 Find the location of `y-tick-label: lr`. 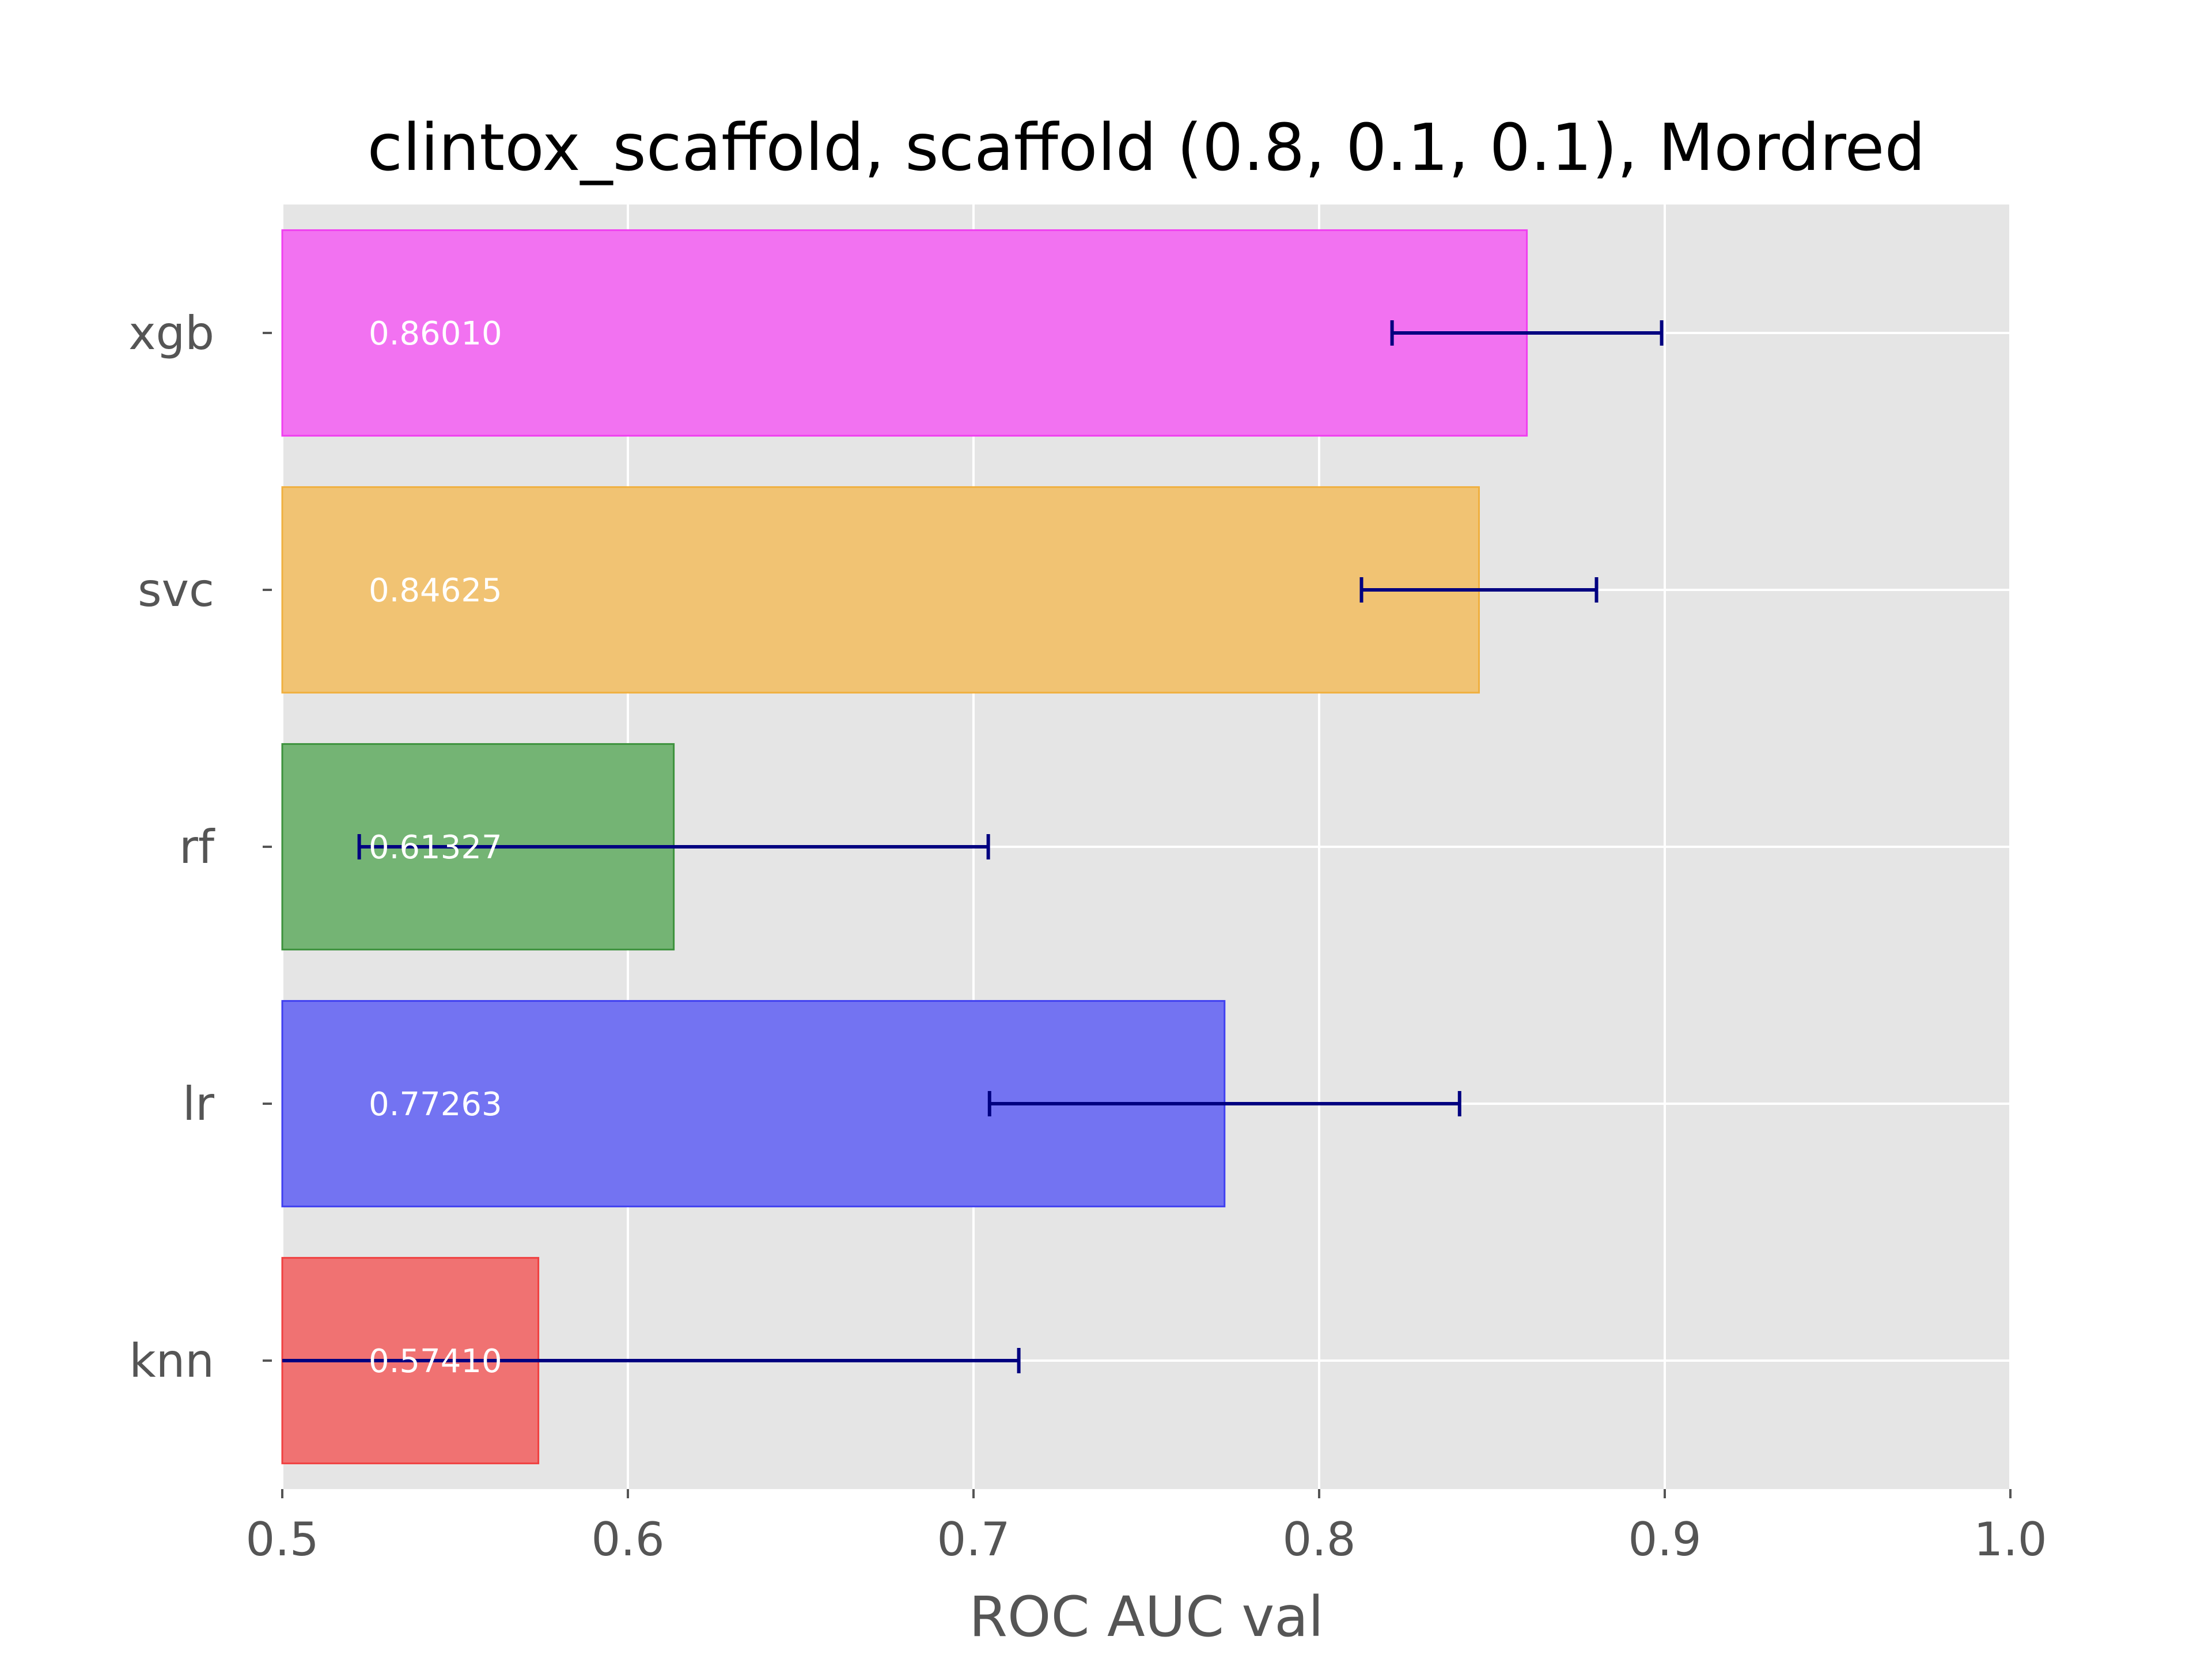

y-tick-label: lr is located at coordinates (198, 1104).